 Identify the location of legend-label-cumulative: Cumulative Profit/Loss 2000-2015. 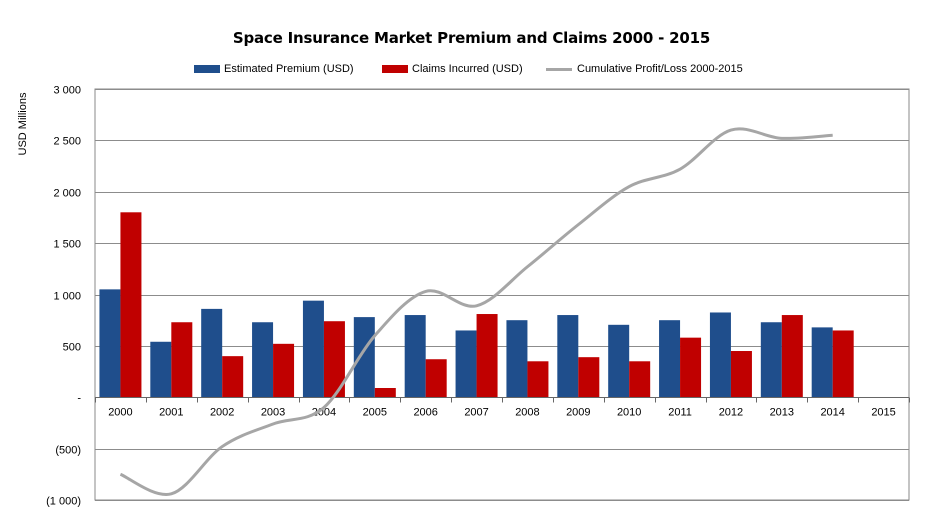
(660, 69).